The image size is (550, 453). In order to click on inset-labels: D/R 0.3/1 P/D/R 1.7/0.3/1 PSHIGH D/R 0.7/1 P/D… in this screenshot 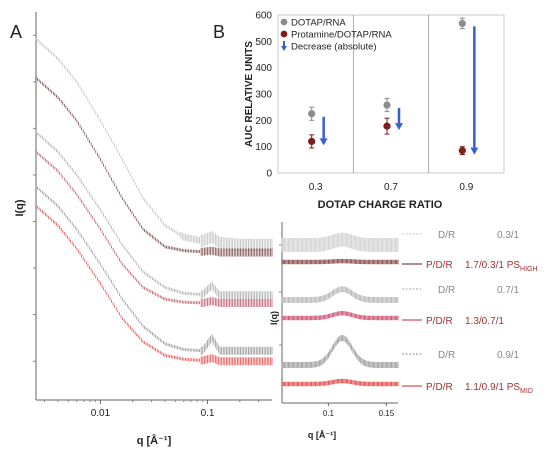, I will do `click(470, 312)`.